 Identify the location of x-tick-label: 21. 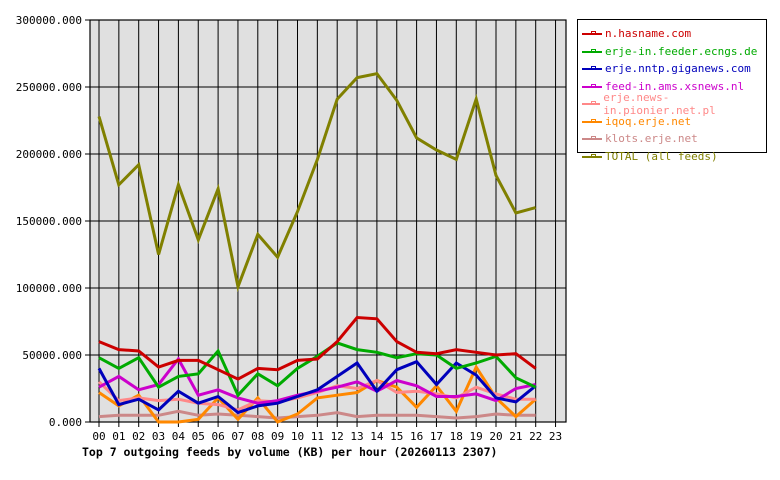
(515, 436).